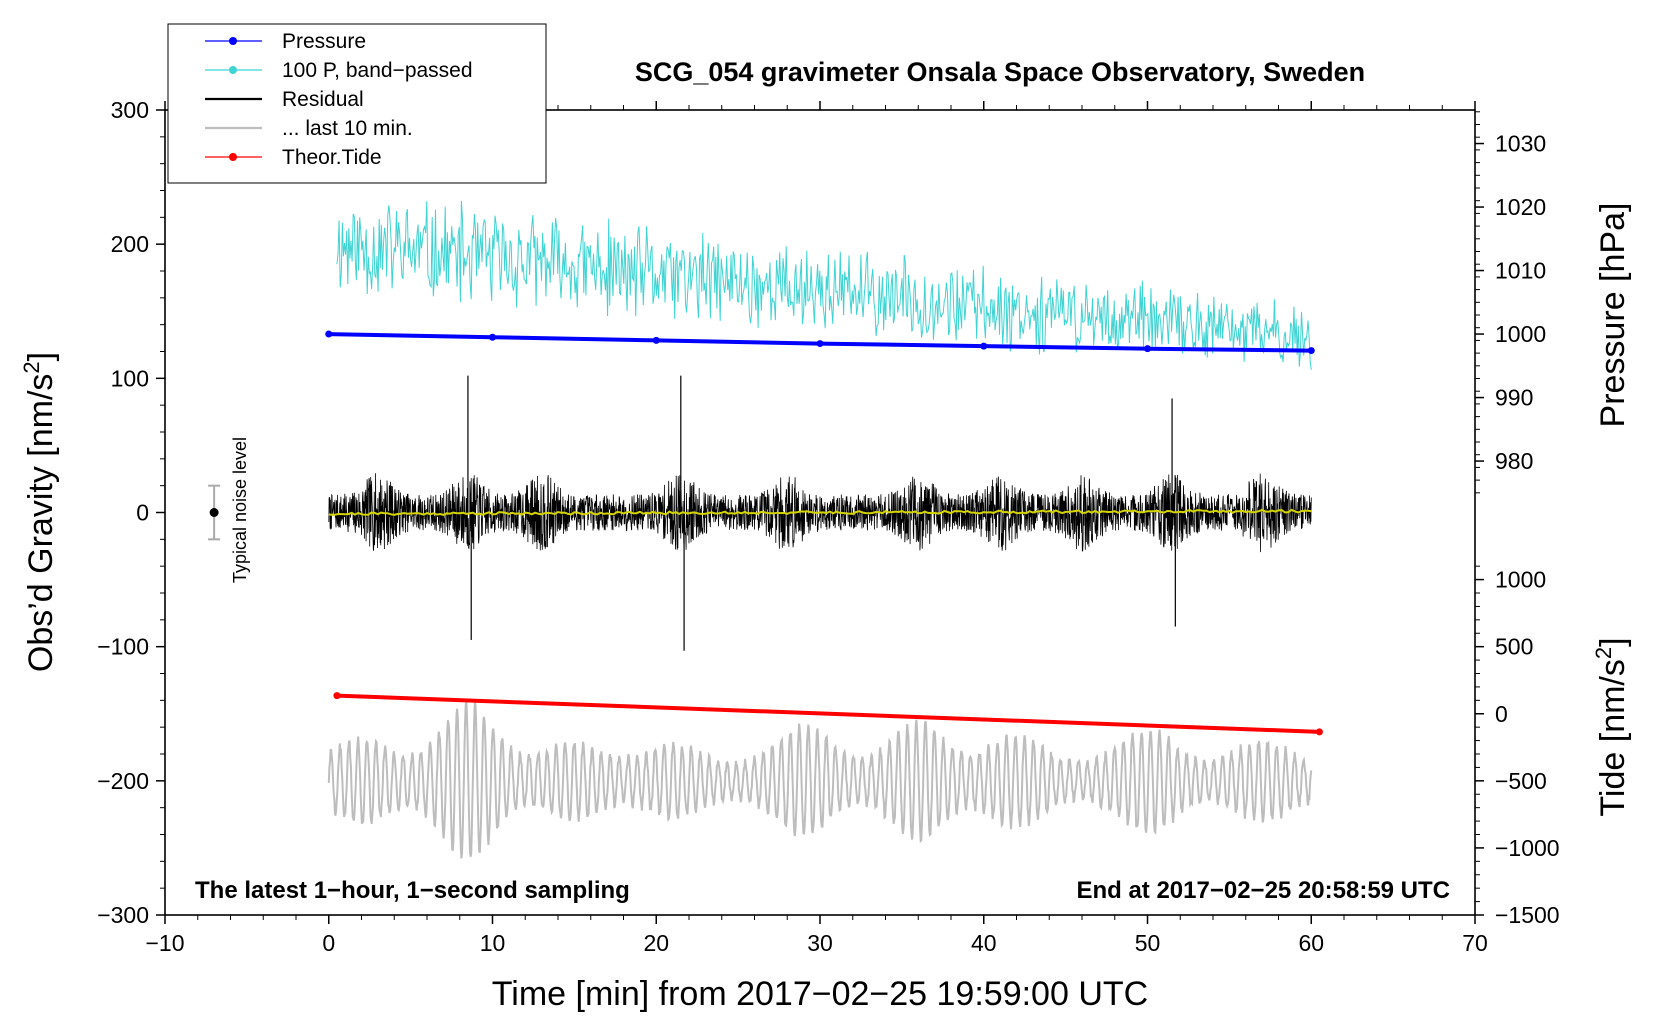  I want to click on y-axis-tide-label-close: ], so click(1613, 641).